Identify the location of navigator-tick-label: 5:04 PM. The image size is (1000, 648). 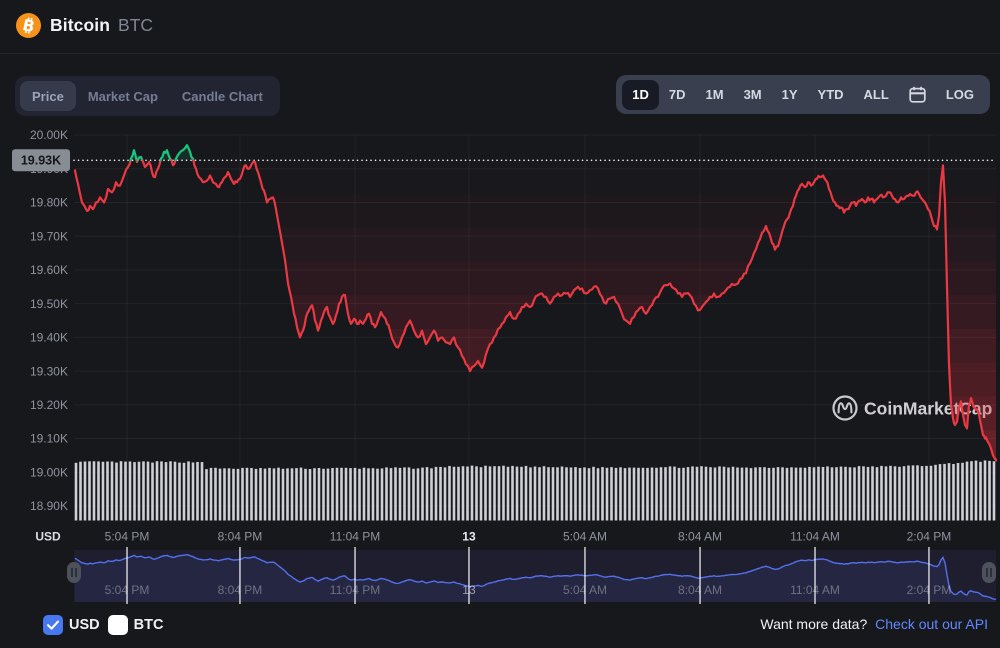
(127, 590).